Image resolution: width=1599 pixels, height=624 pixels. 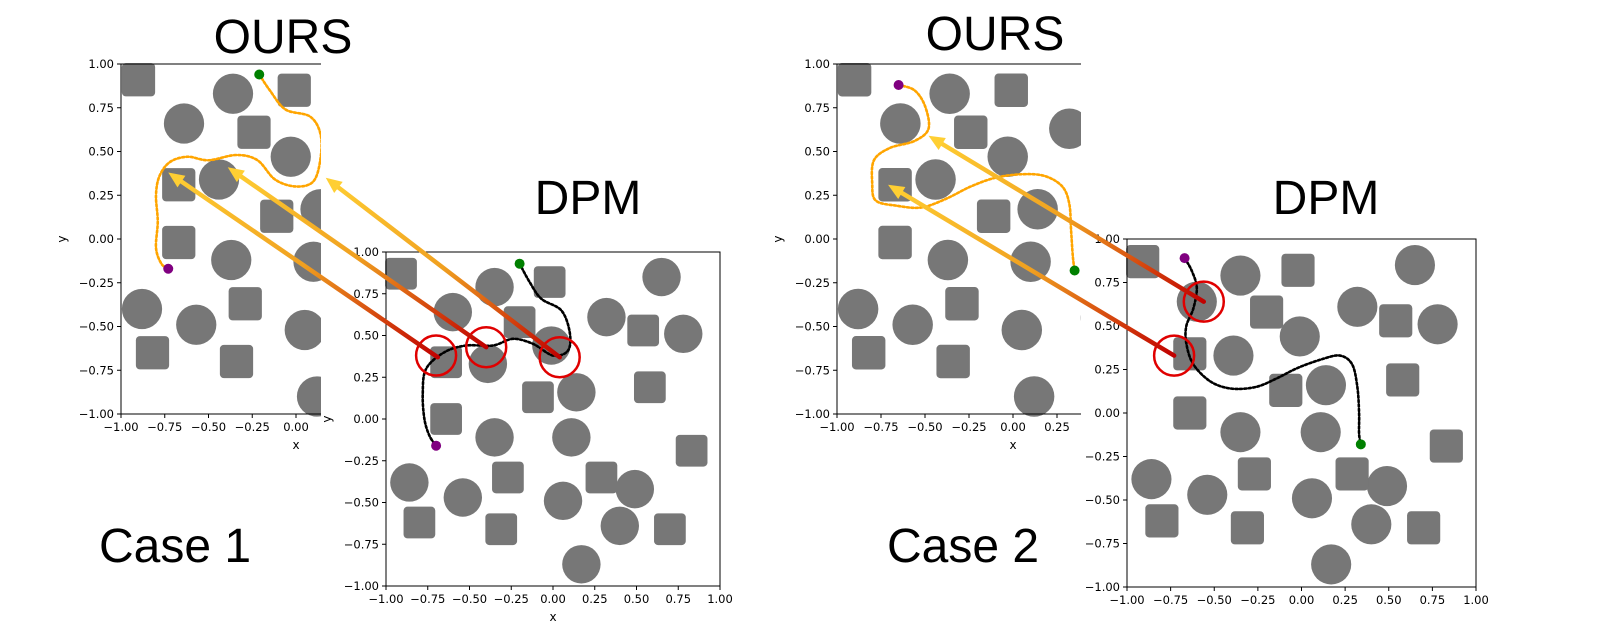 What do you see at coordinates (898, 85) in the screenshot?
I see `goal-point` at bounding box center [898, 85].